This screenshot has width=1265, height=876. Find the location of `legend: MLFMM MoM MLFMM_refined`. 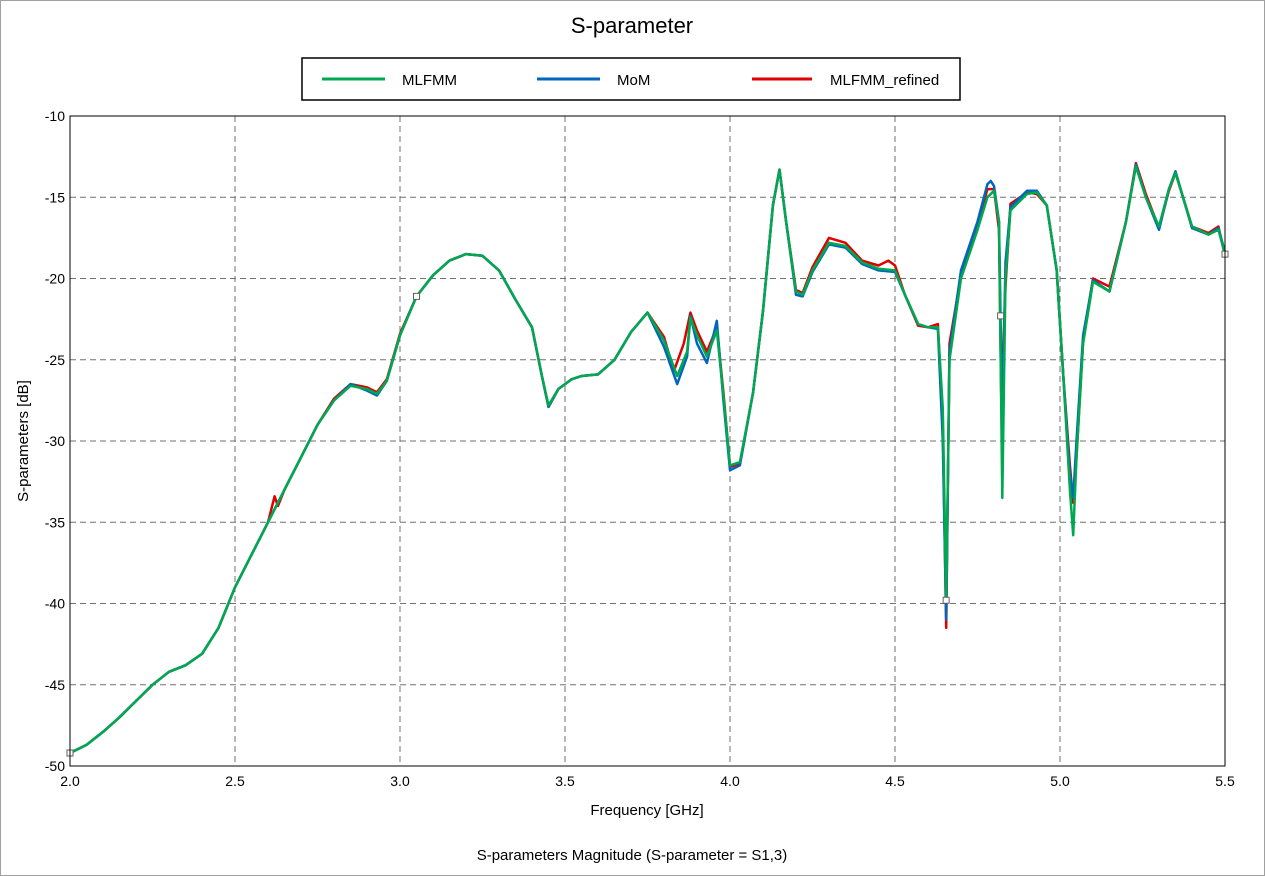

legend: MLFMM MoM MLFMM_refined is located at coordinates (631, 79).